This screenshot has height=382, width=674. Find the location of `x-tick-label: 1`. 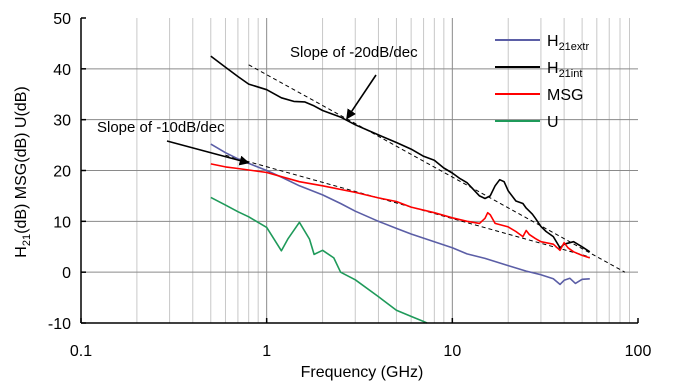

x-tick-label: 1 is located at coordinates (266, 351).